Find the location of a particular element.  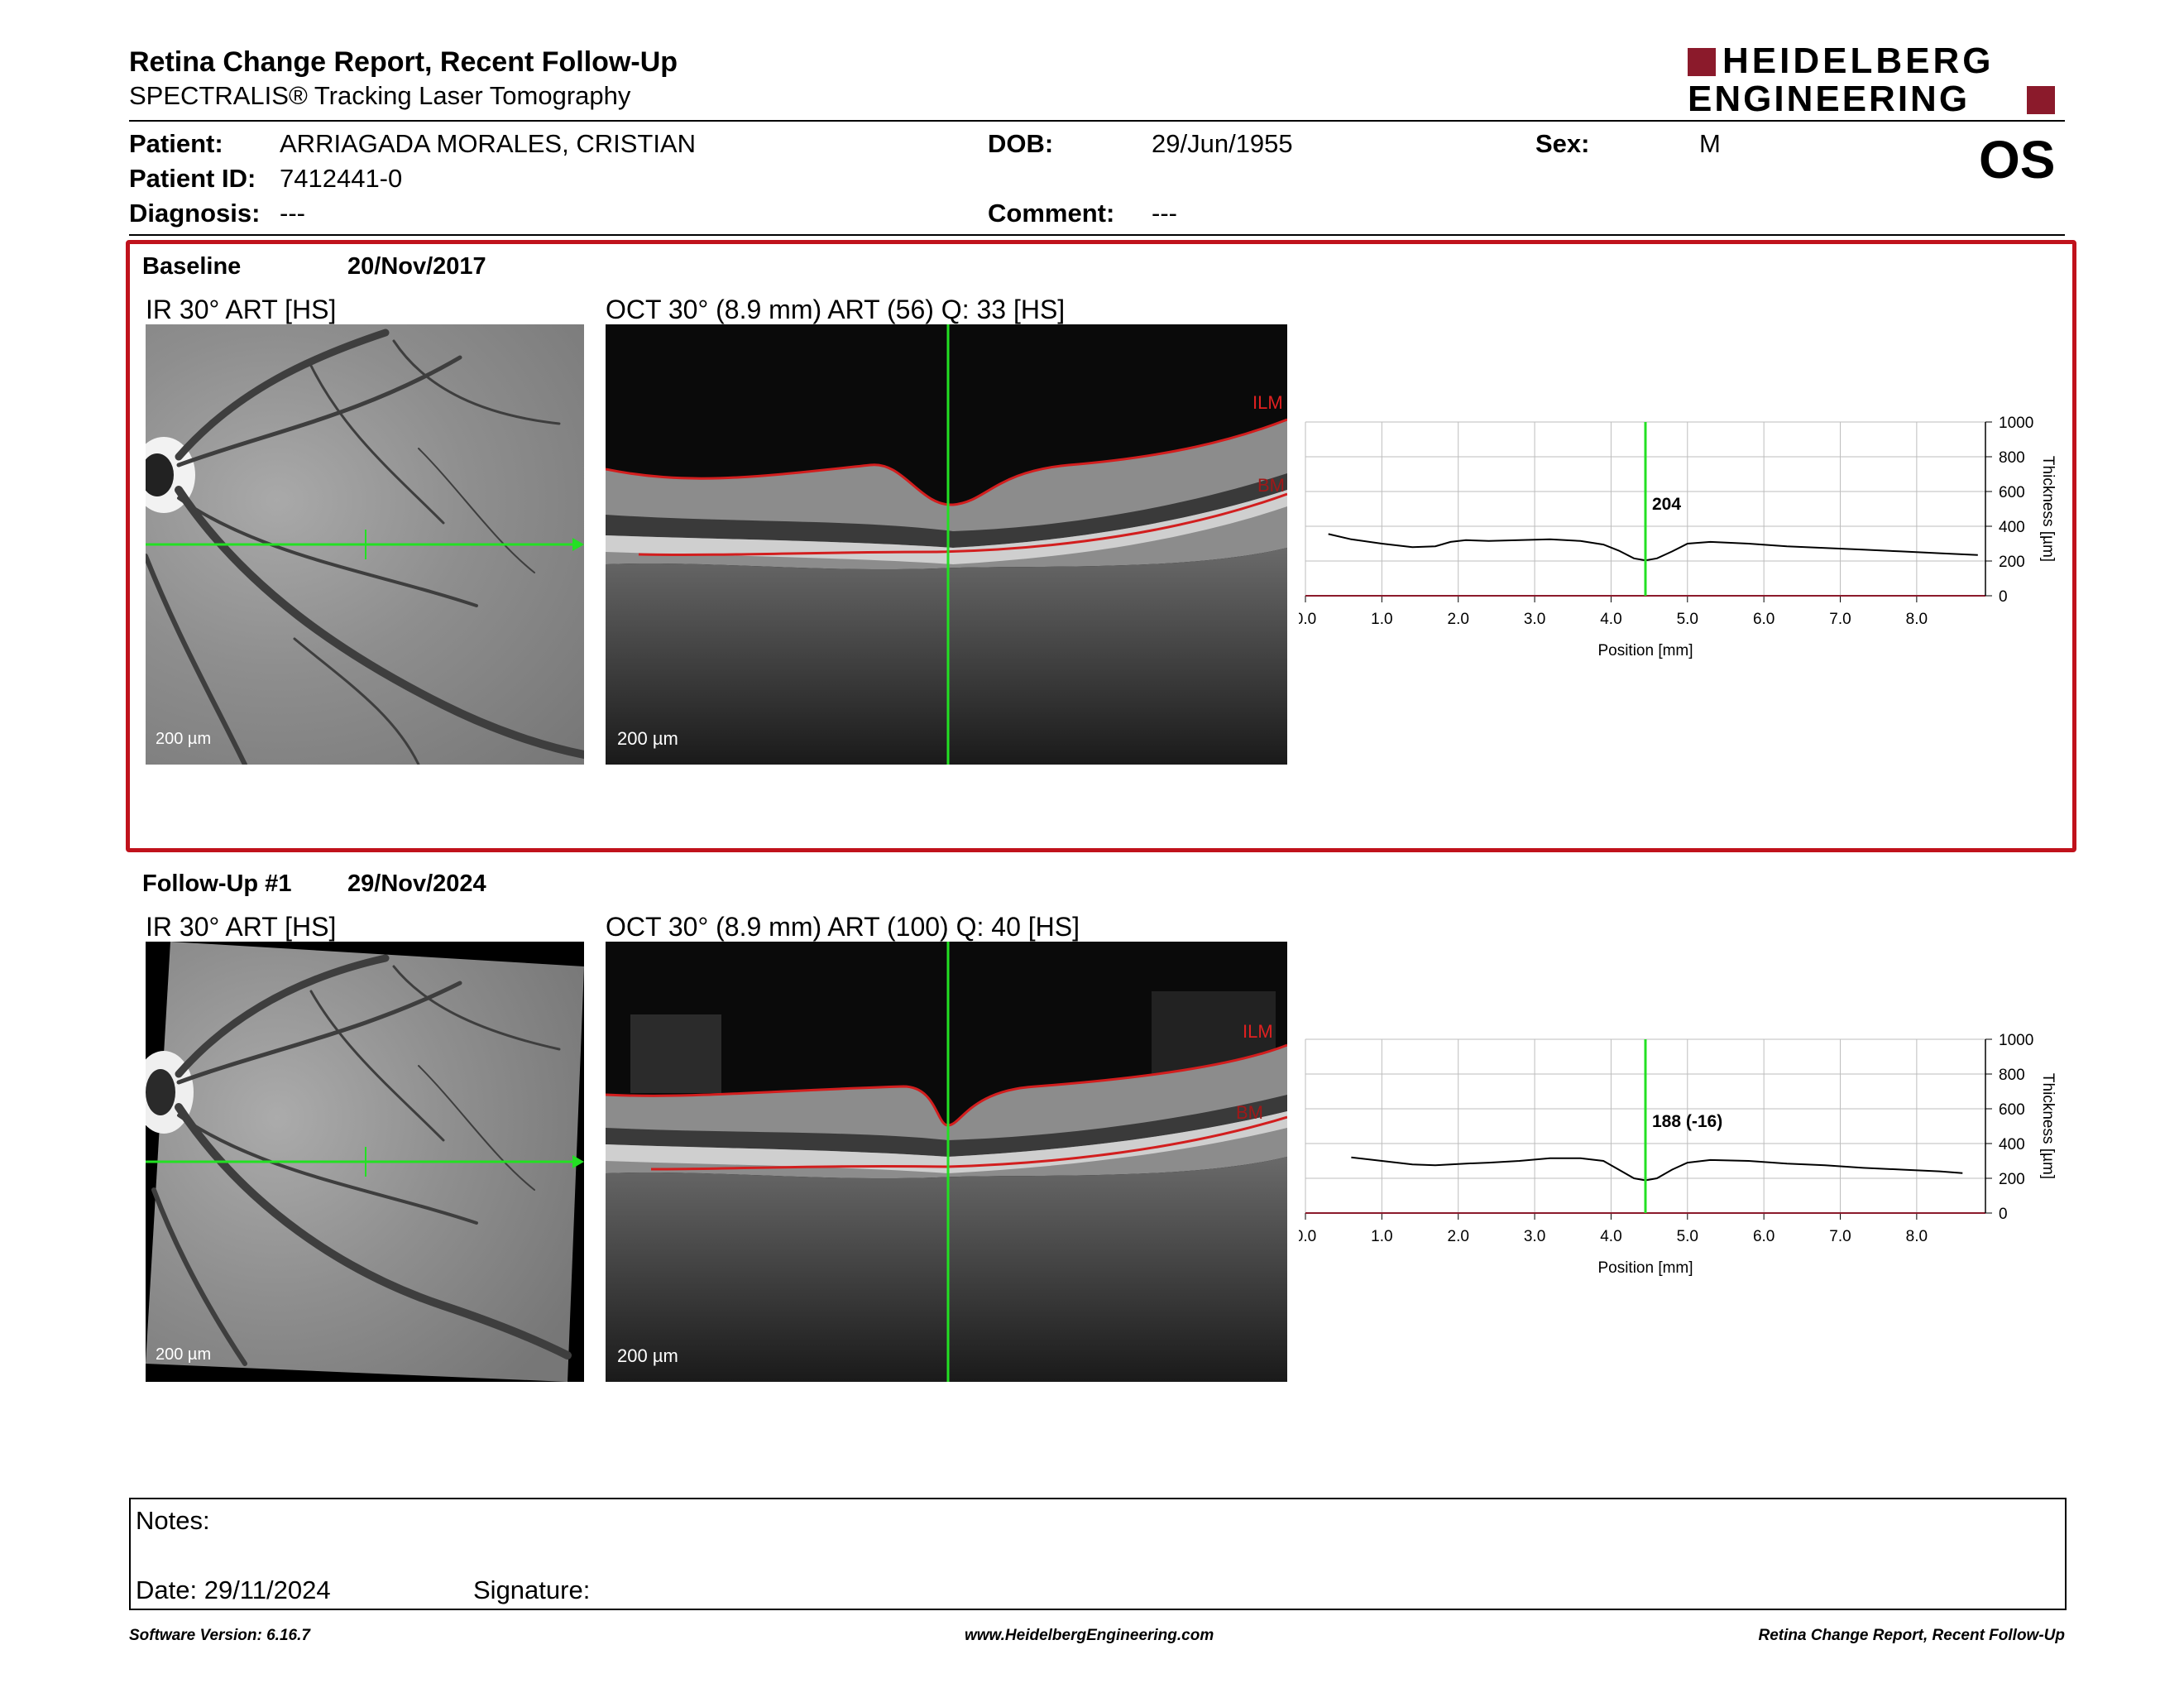

logo-text-line1: HEIDELBERG is located at coordinates (1858, 61).